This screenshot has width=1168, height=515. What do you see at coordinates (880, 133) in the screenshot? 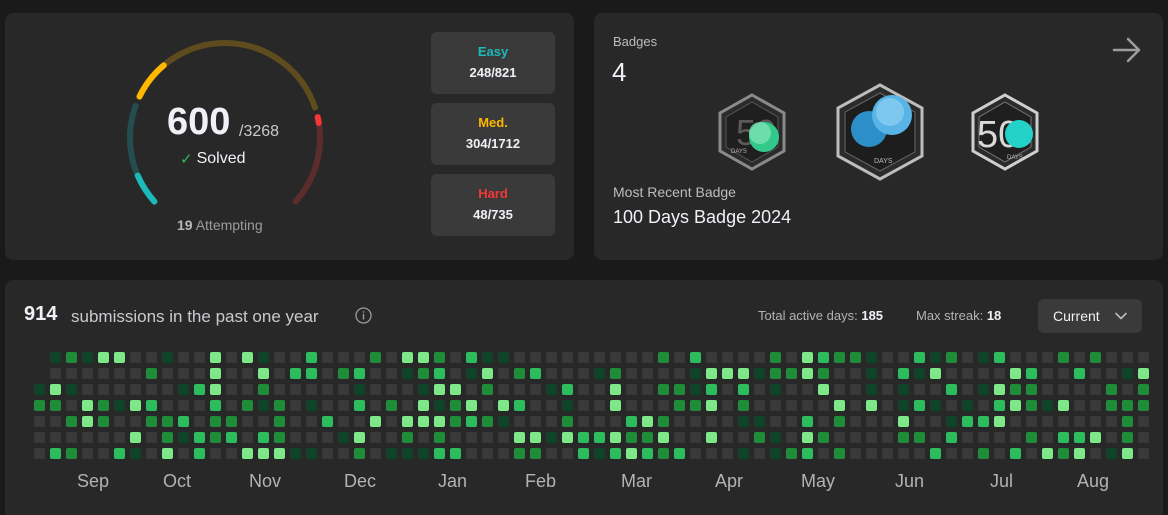
I see `badge-100-days-icon: DAYS` at bounding box center [880, 133].